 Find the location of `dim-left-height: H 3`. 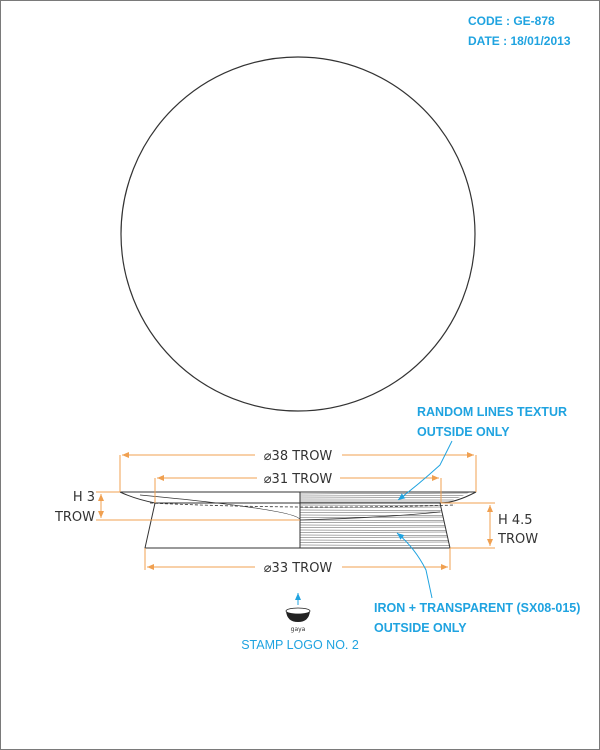

dim-left-height: H 3 is located at coordinates (84, 497).